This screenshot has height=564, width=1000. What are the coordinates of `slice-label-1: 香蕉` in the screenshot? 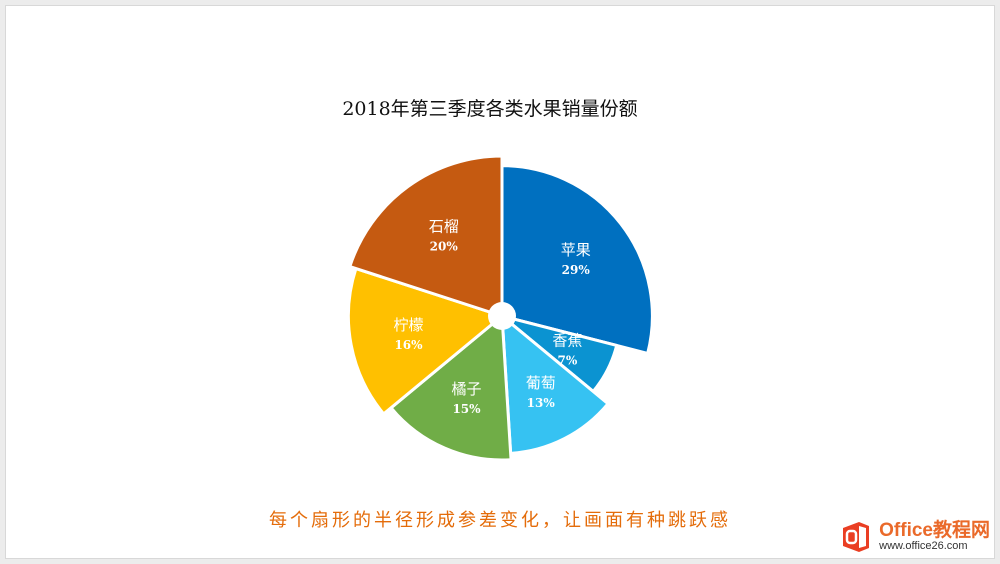 It's located at (567, 340).